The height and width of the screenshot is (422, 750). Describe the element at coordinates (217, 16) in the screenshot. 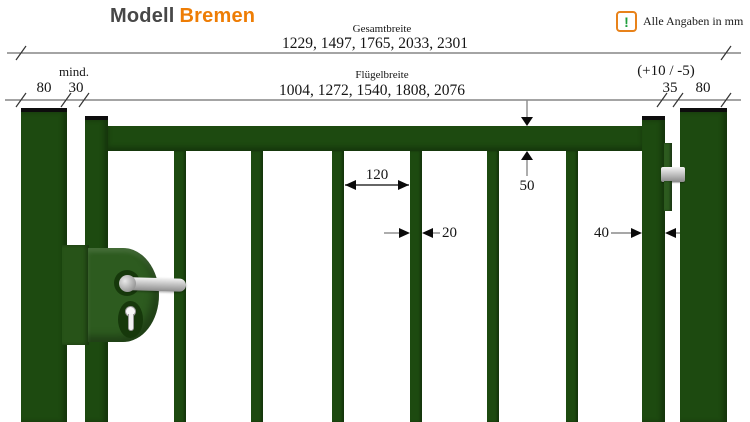

I see `title-model-name: Bremen` at that location.